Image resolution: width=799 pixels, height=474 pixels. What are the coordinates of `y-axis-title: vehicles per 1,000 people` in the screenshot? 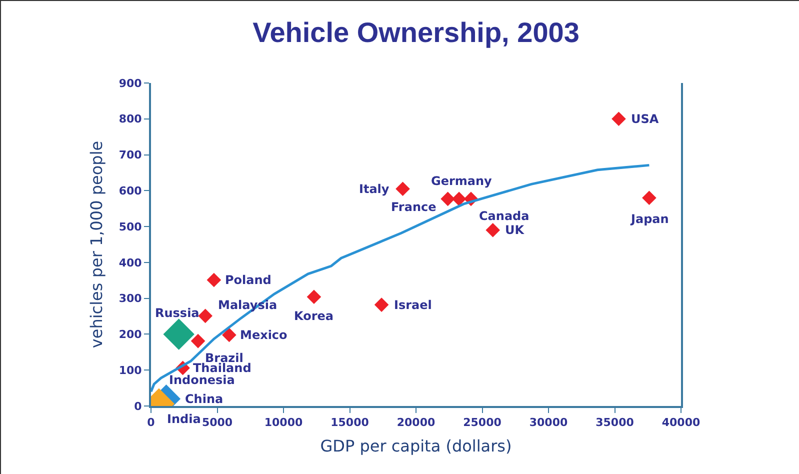 It's located at (96, 244).